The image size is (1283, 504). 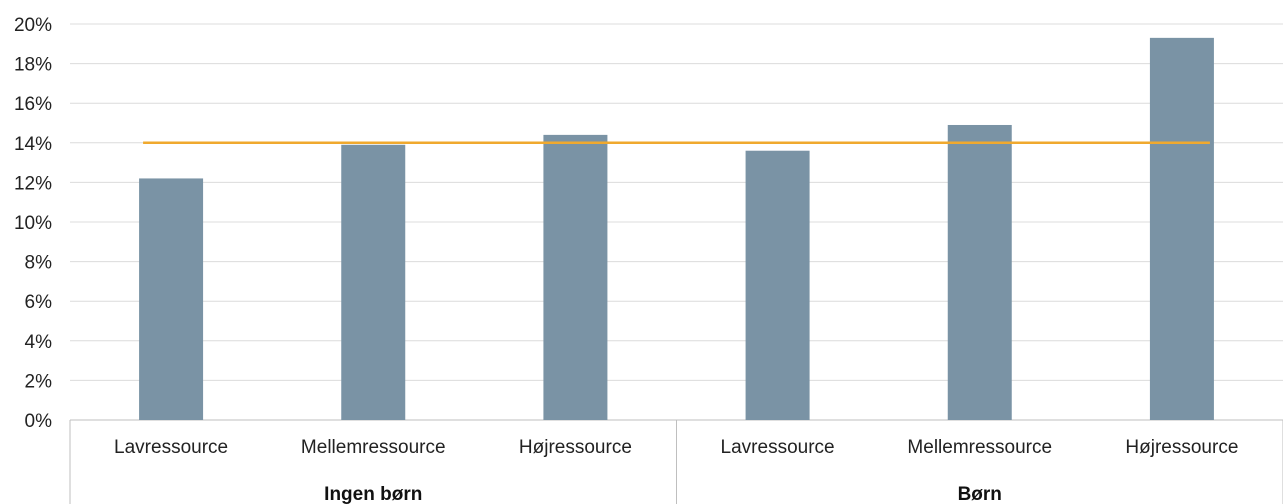 What do you see at coordinates (980, 494) in the screenshot?
I see `group-label: Børn` at bounding box center [980, 494].